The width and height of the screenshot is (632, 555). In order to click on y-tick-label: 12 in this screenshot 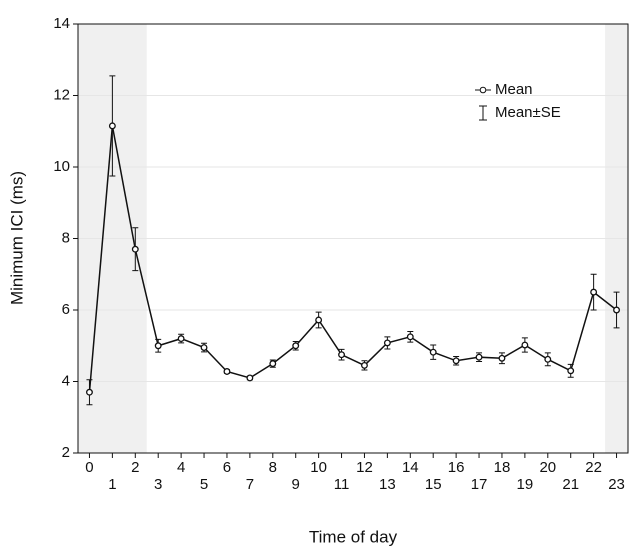, I will do `click(61, 94)`.